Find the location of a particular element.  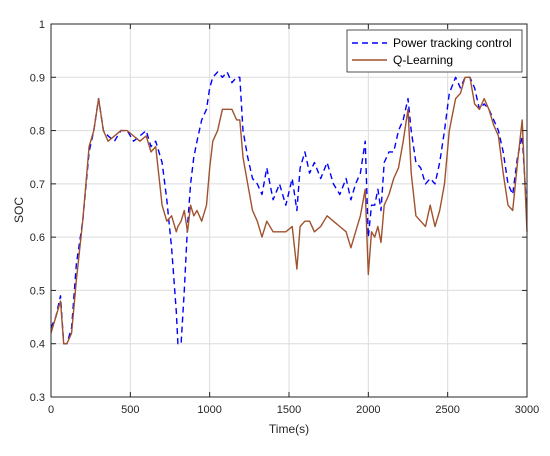

legend-label-q-learning: Q-Learning is located at coordinates (423, 60).